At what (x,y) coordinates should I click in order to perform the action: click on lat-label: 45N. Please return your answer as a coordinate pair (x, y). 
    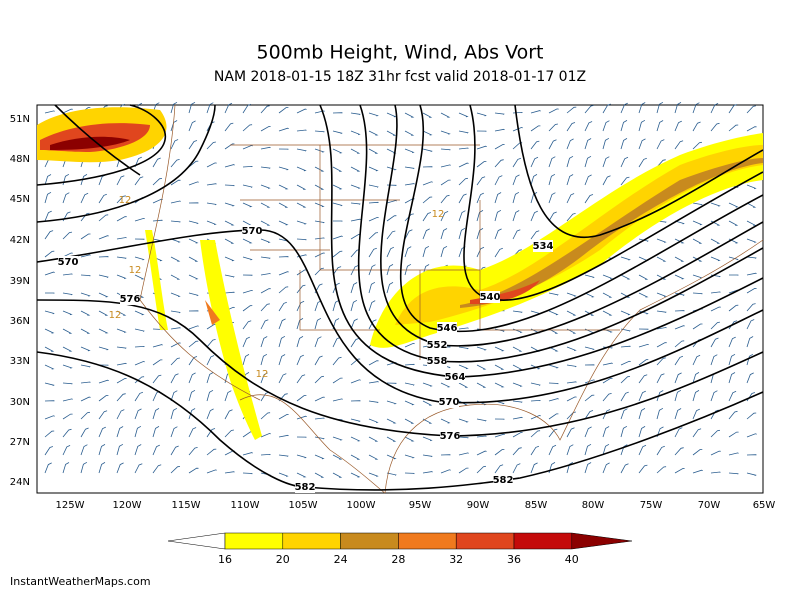
    Looking at the image, I should click on (20, 199).